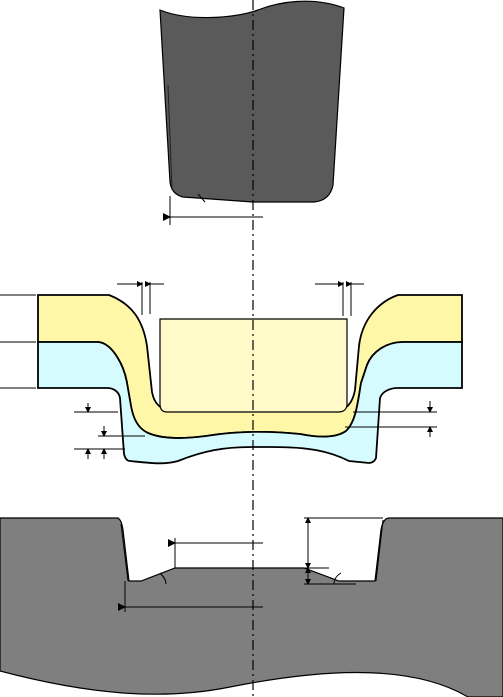 This screenshot has width=503, height=697. Describe the element at coordinates (252, 101) in the screenshot. I see `punch-shape` at that location.